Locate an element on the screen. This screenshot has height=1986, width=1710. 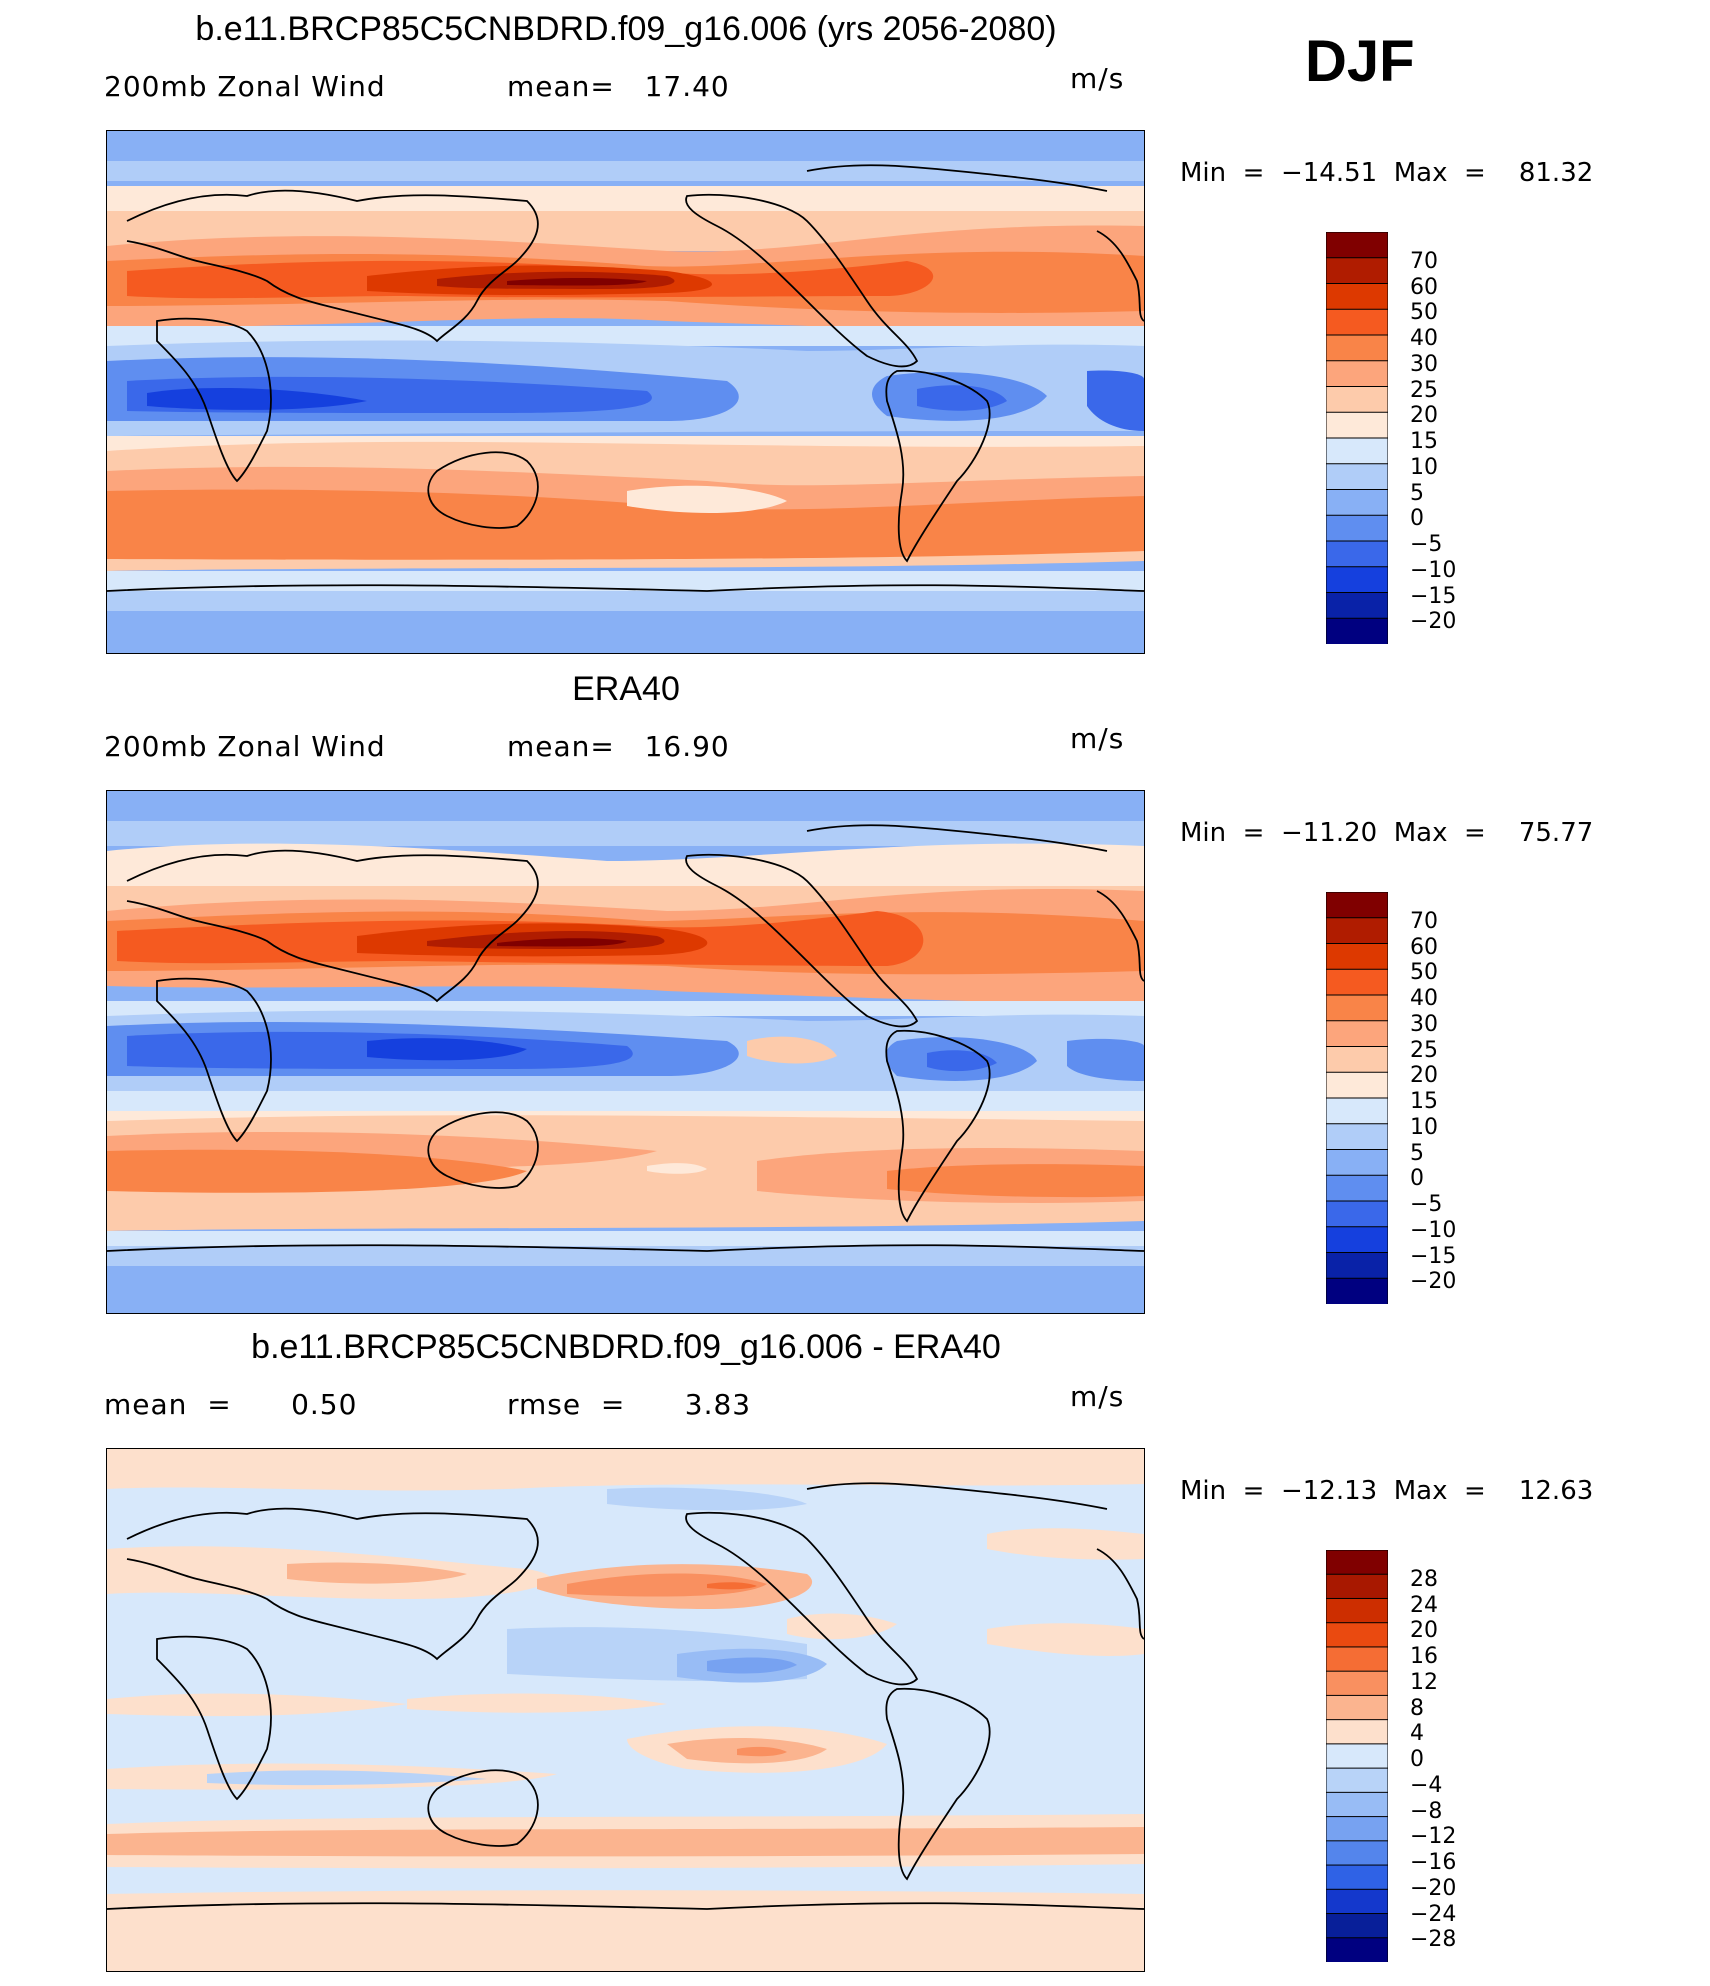
mean-label: mean = 0.50 is located at coordinates (231, 1404).